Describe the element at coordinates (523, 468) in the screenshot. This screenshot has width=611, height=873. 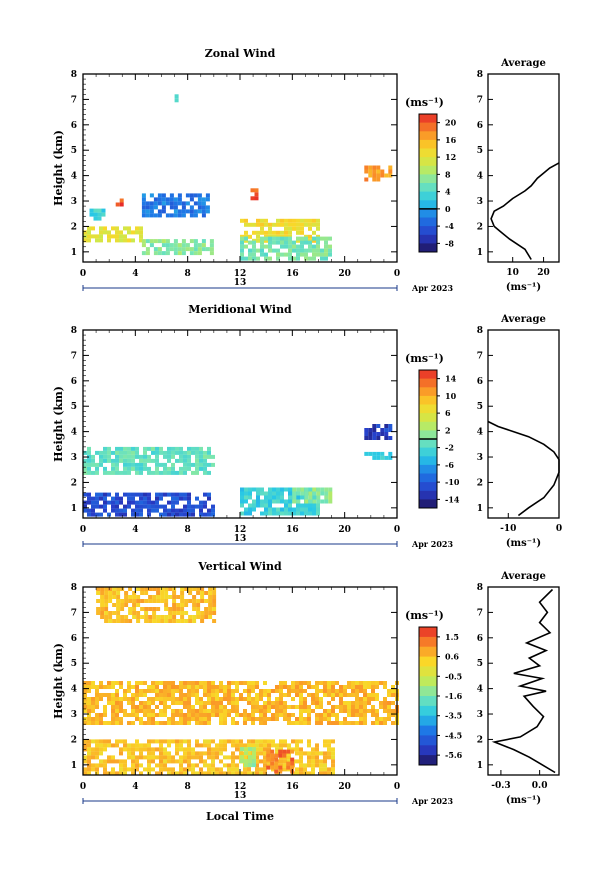
I see `meridional-average-profile-line` at that location.